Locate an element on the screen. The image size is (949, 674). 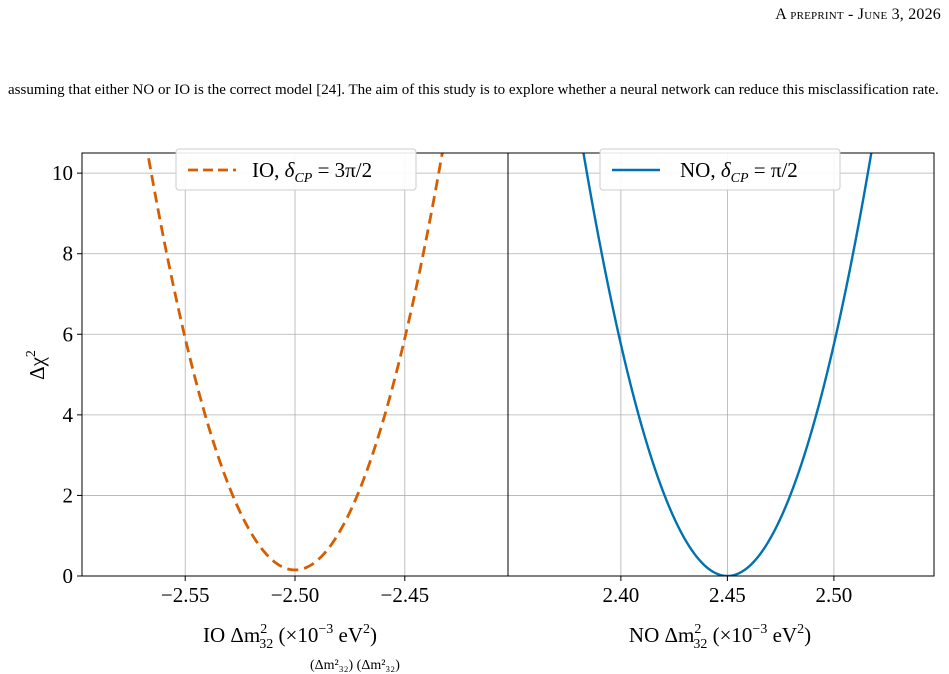
y-tick-label-left-5: 10 is located at coordinates (62, 173).